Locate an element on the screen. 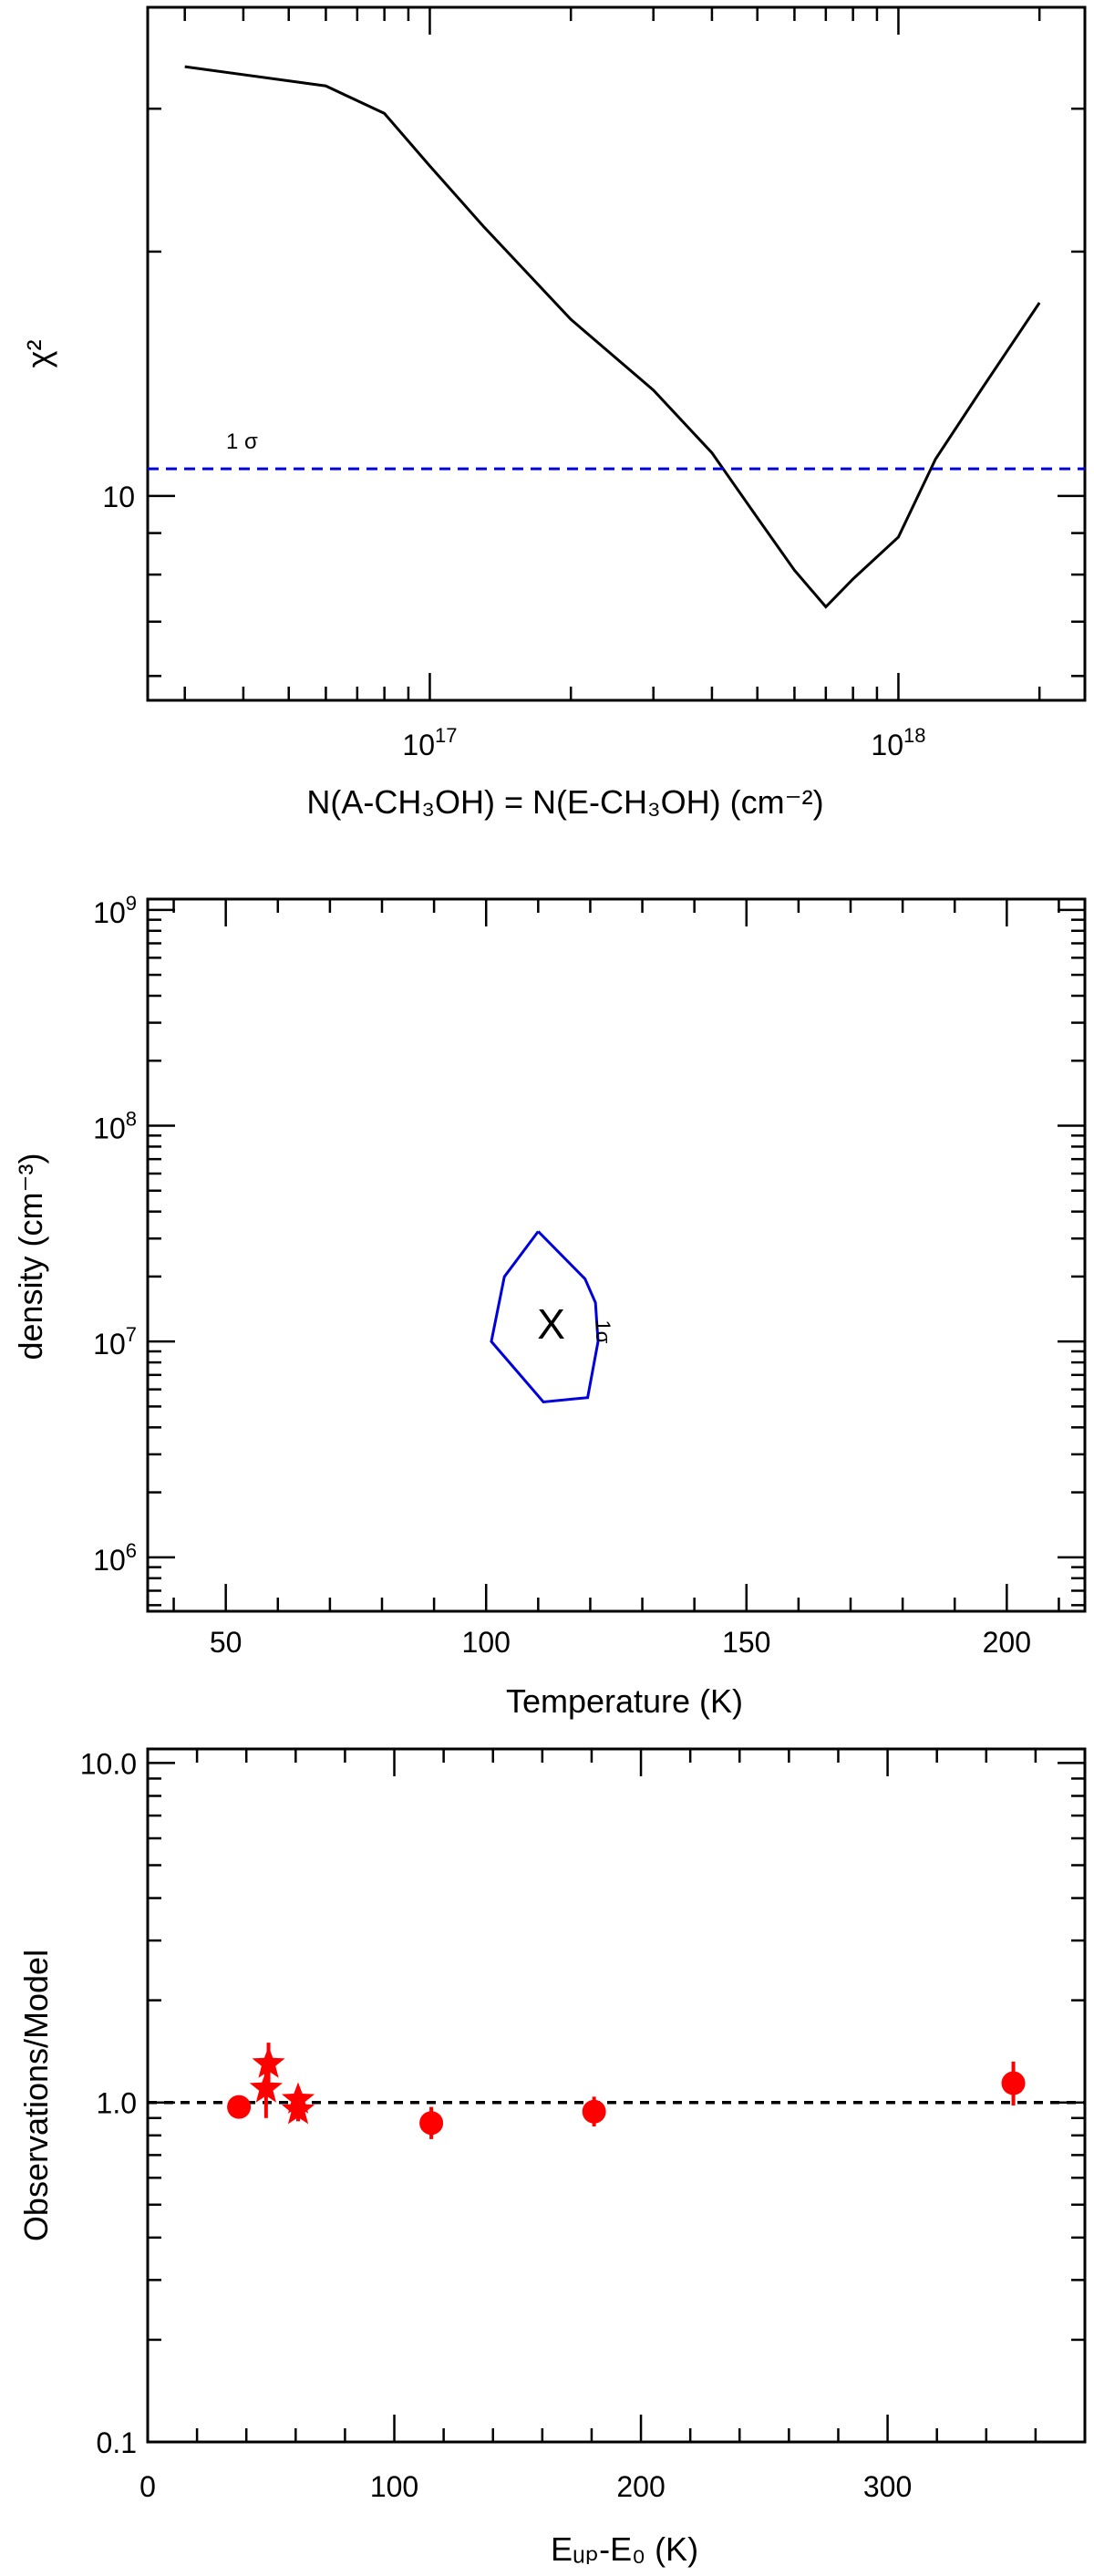 This screenshot has width=1094, height=2576. density-x-axis-label: Temperature (K) is located at coordinates (624, 1701).